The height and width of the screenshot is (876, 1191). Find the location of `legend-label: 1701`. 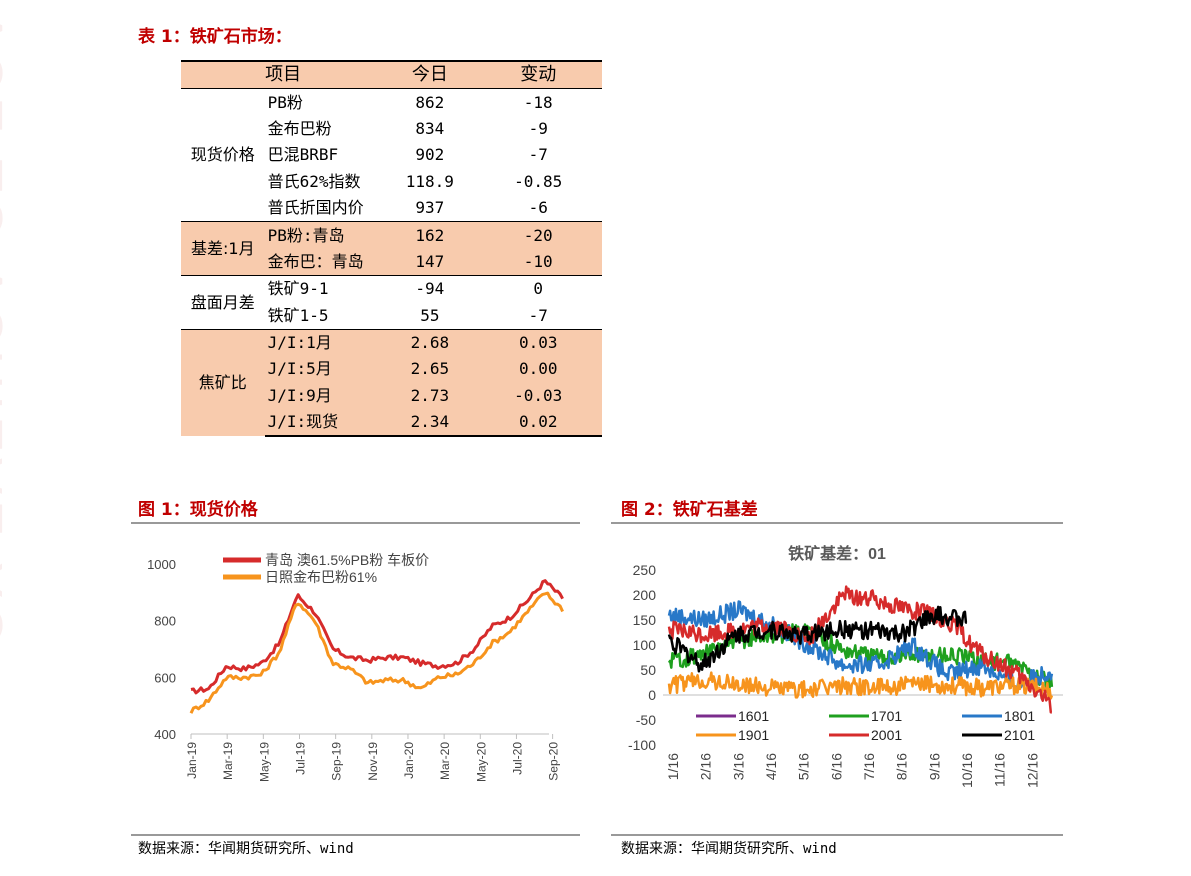

legend-label: 1701 is located at coordinates (886, 716).